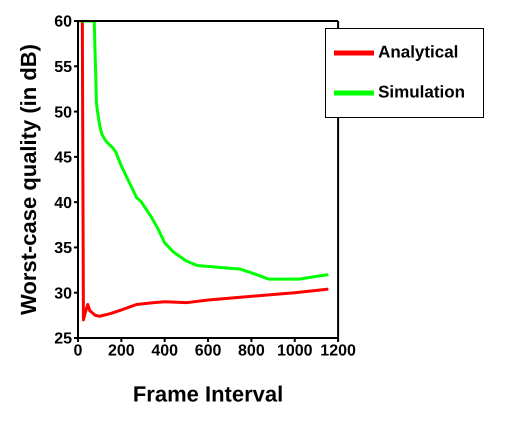 This screenshot has height=423, width=526. What do you see at coordinates (338, 351) in the screenshot?
I see `x-tick-label: 1200` at bounding box center [338, 351].